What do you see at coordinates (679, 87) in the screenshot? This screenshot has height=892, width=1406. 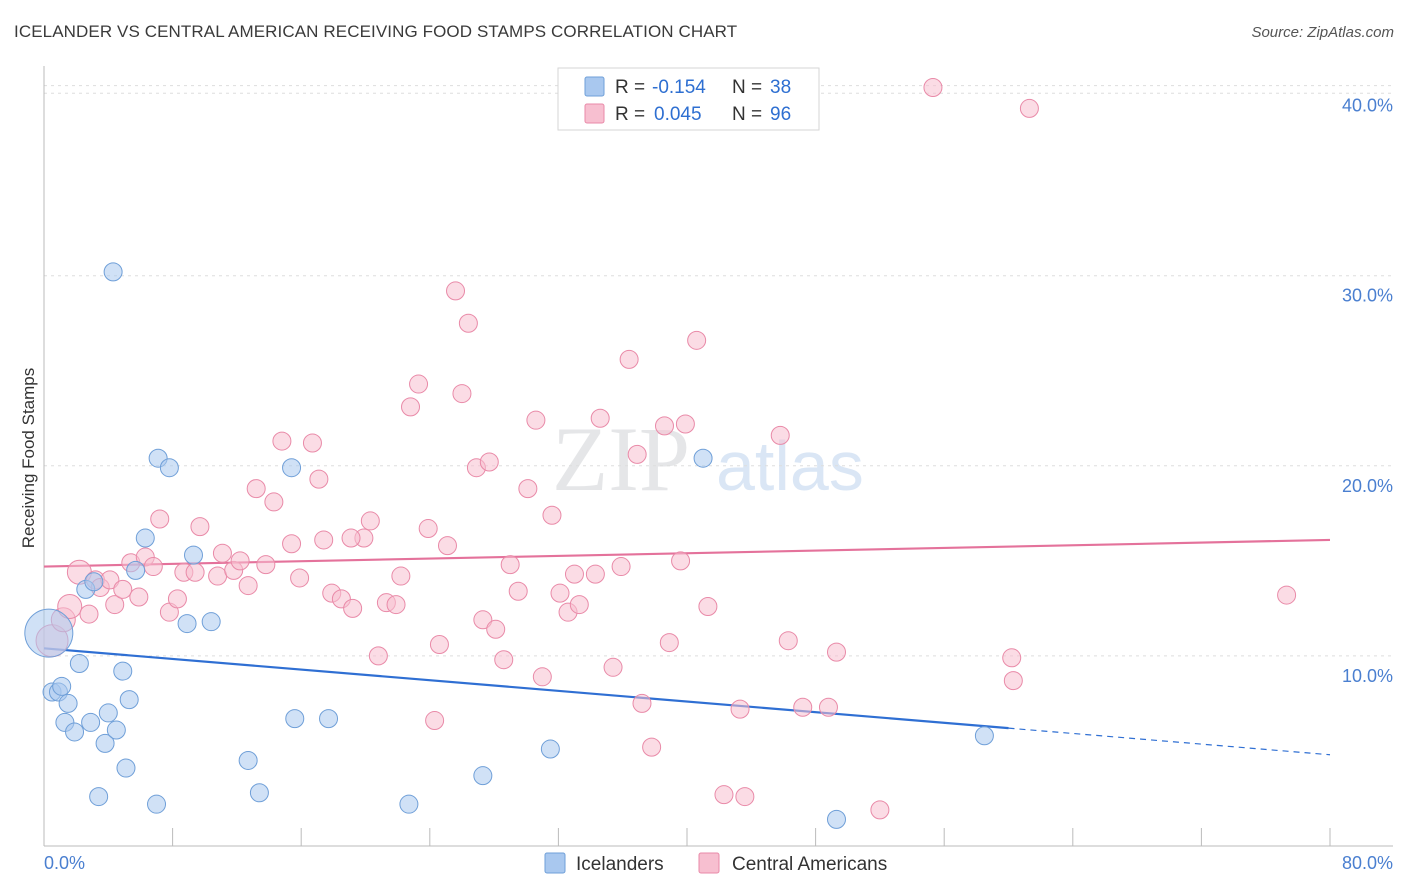 I see `legend-r-value-1: -0.154` at bounding box center [679, 87].